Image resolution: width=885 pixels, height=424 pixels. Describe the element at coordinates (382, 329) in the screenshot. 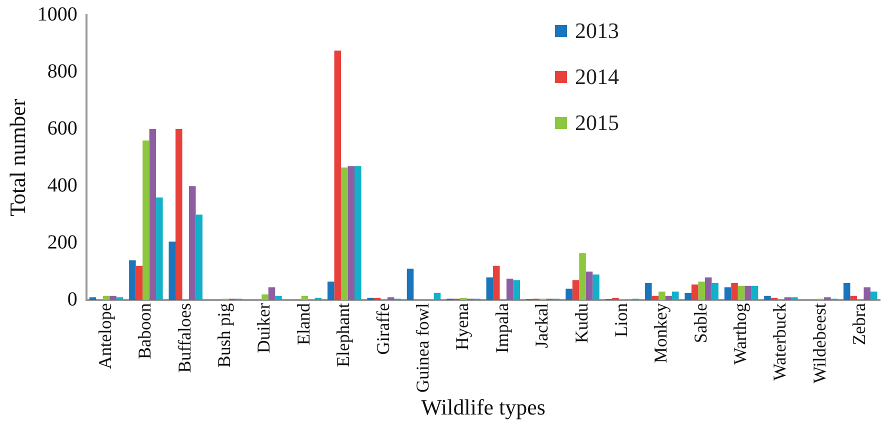

I see `x-tick-label: Giraffe` at that location.